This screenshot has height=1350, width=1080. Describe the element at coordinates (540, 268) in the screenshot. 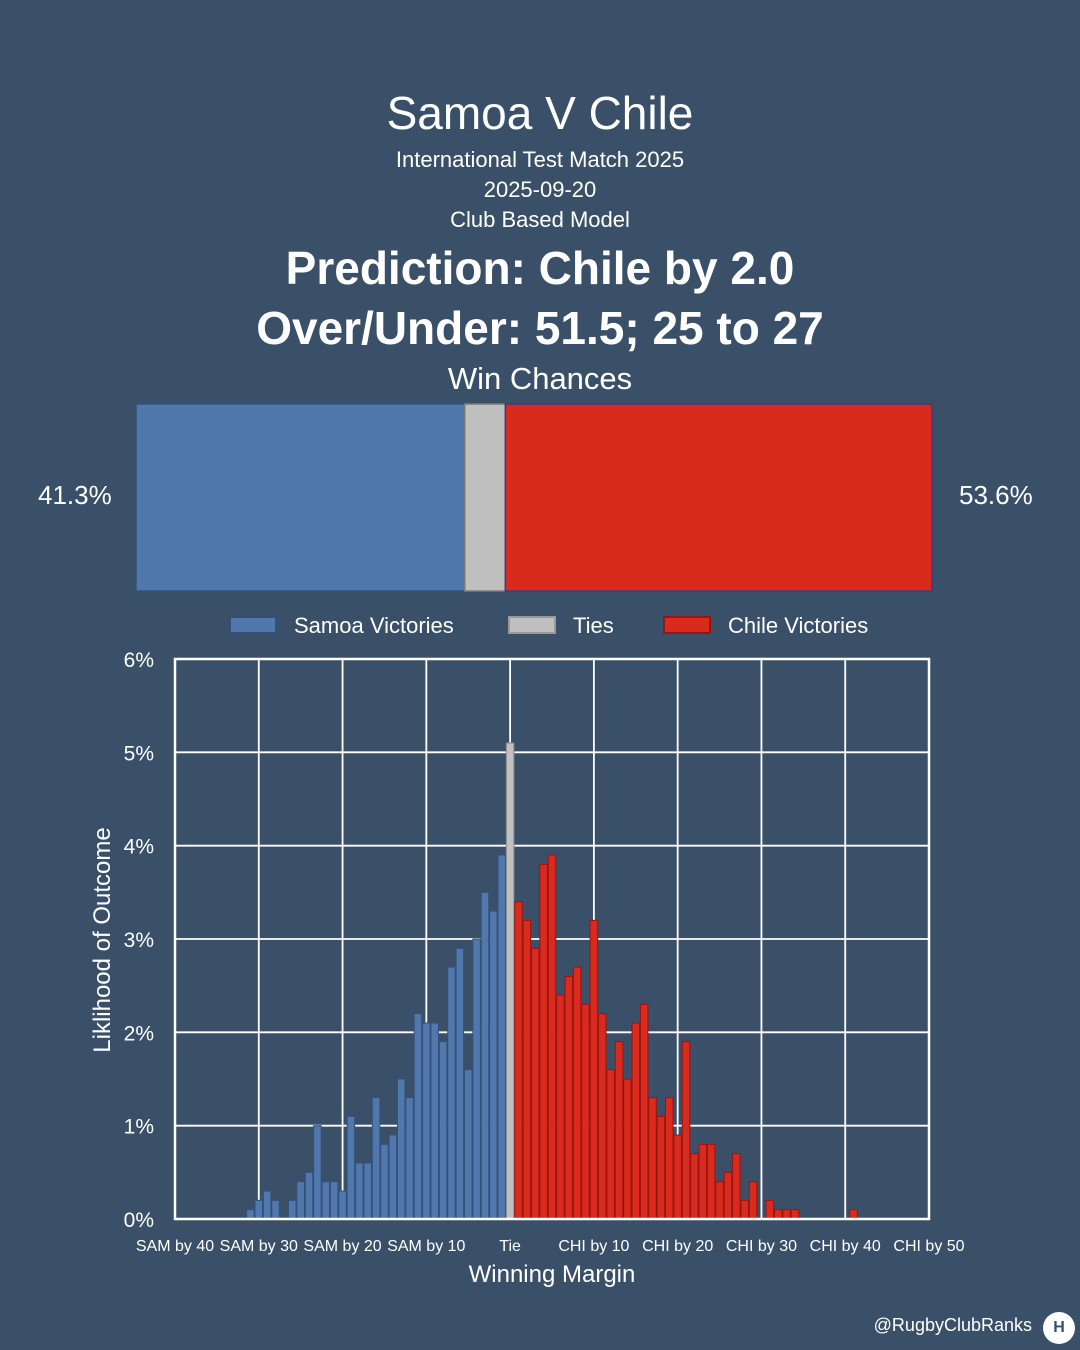

I see `prediction-text: Prediction: Chile by 2.0` at that location.